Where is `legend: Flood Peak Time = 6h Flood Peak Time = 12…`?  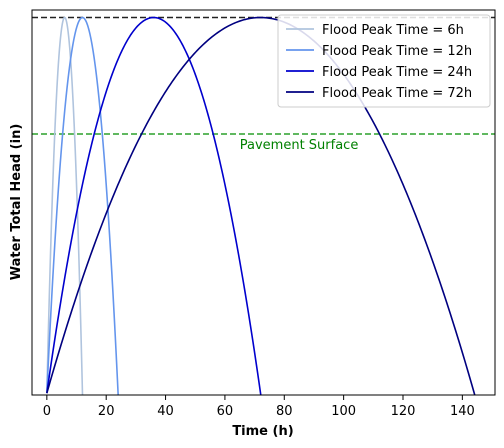 legend: Flood Peak Time = 6h Flood Peak Time = 12… is located at coordinates (384, 61).